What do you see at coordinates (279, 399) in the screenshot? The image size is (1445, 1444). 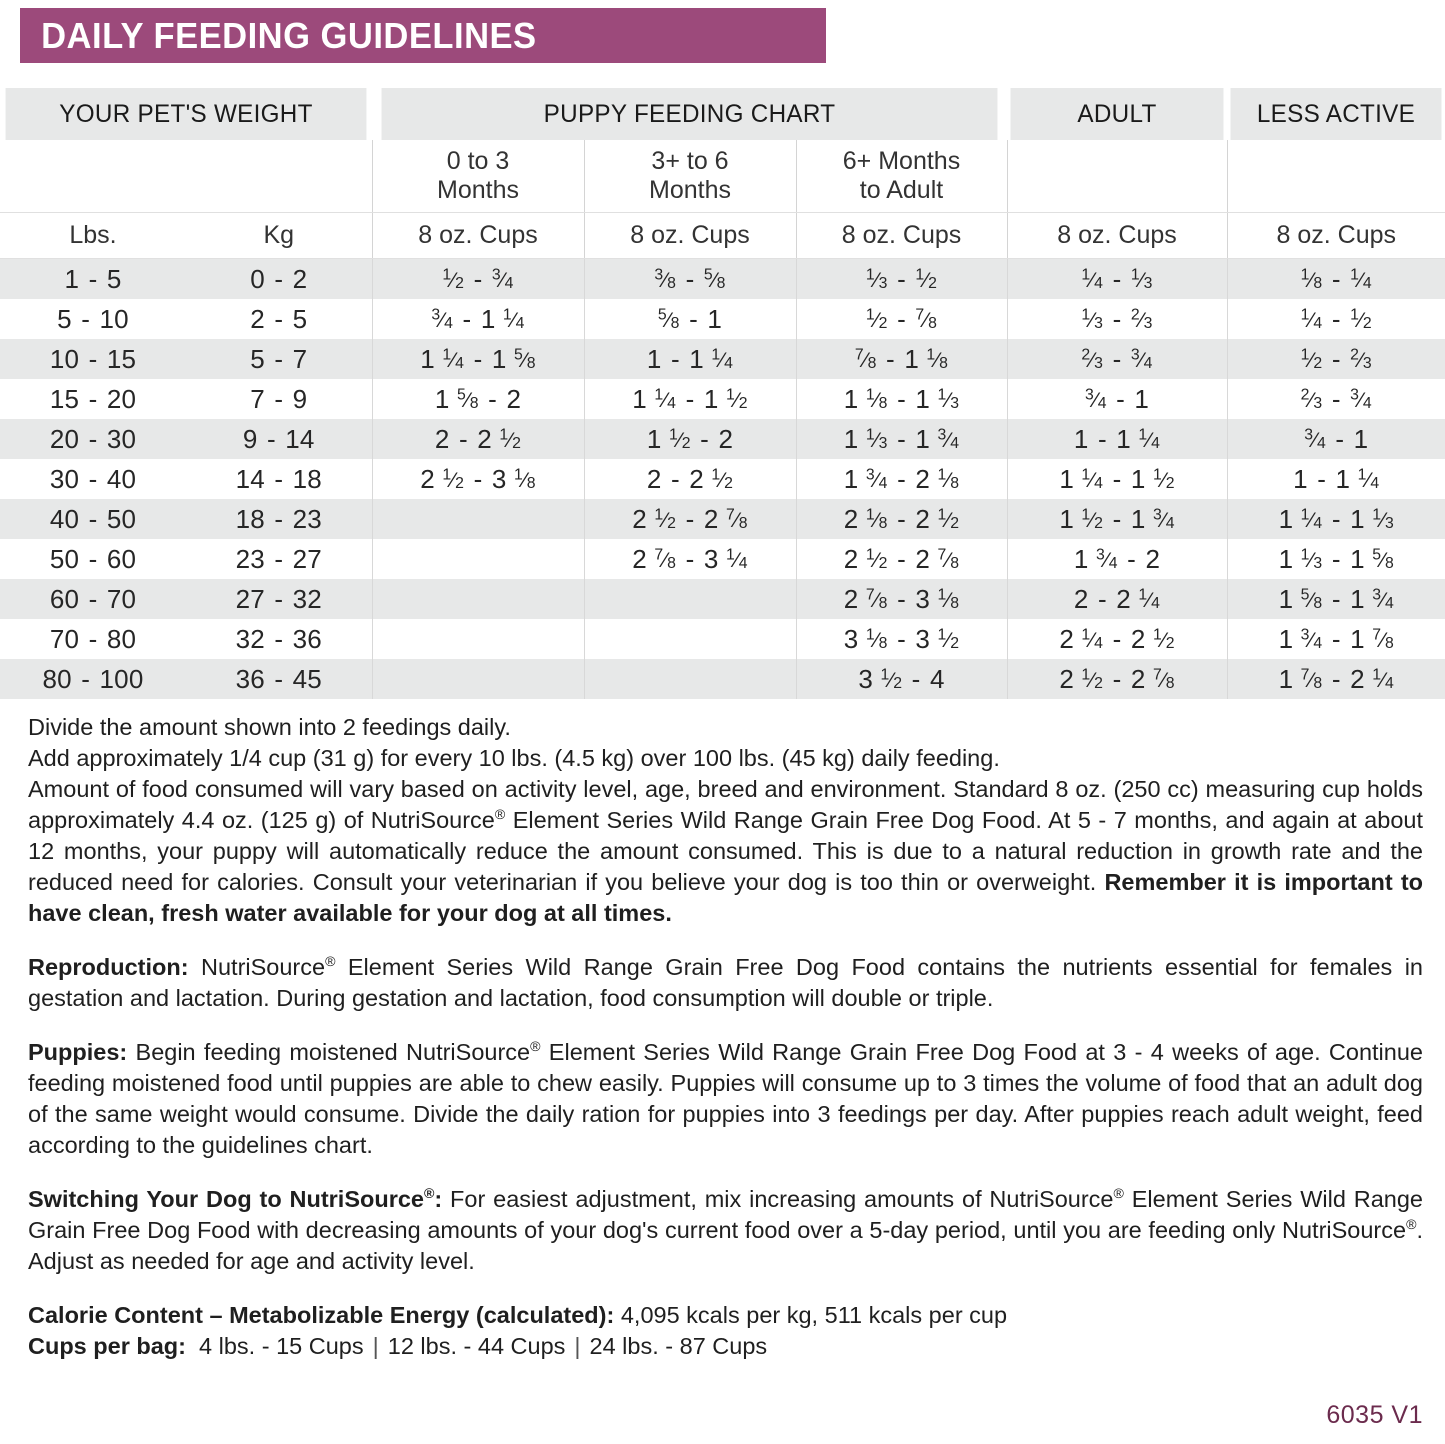 I see `cell-kg: 7 - 9` at bounding box center [279, 399].